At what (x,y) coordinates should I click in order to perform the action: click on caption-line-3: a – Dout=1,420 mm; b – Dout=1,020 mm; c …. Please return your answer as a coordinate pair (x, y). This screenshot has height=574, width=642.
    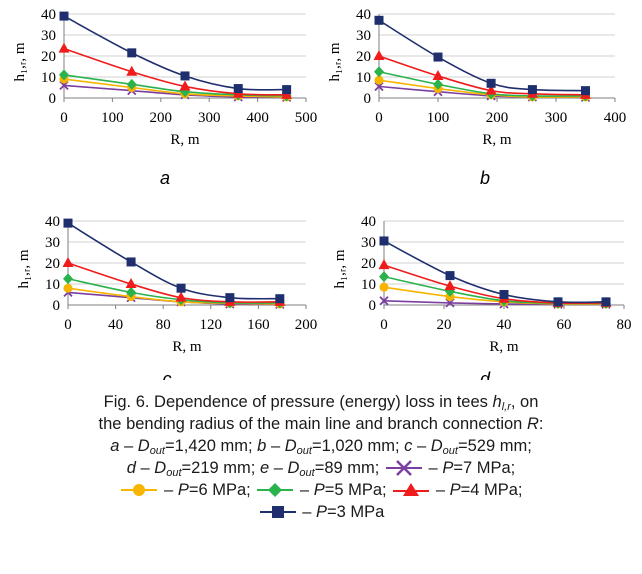
    Looking at the image, I should click on (321, 447).